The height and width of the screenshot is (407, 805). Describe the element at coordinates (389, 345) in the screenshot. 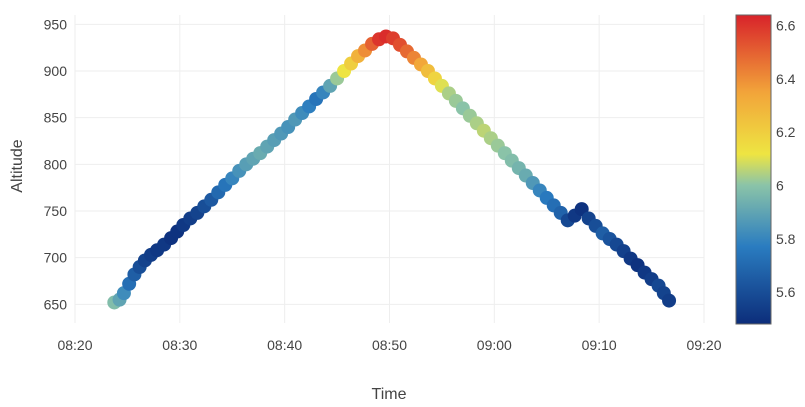

I see `x-tick-label: 08:50` at that location.